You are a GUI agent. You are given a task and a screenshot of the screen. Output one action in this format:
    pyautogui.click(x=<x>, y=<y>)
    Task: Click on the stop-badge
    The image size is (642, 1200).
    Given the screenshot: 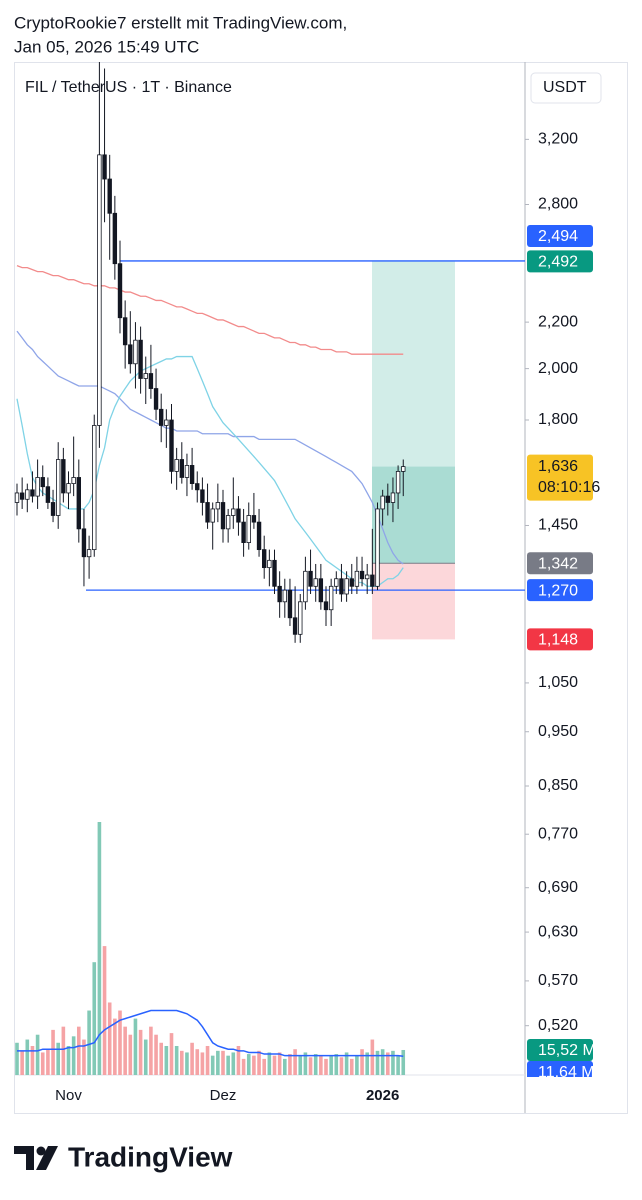 What is the action you would take?
    pyautogui.click(x=560, y=639)
    